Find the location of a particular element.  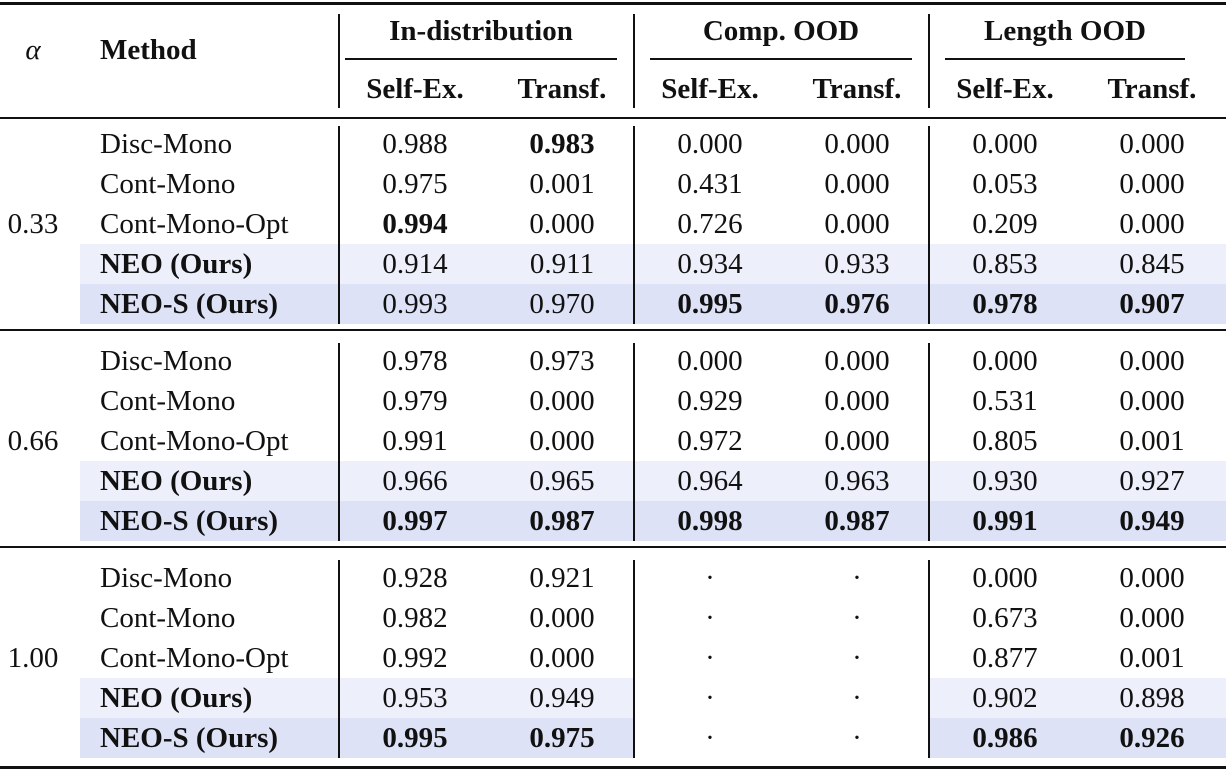

alpha-cell: 0.66 is located at coordinates (33, 441).